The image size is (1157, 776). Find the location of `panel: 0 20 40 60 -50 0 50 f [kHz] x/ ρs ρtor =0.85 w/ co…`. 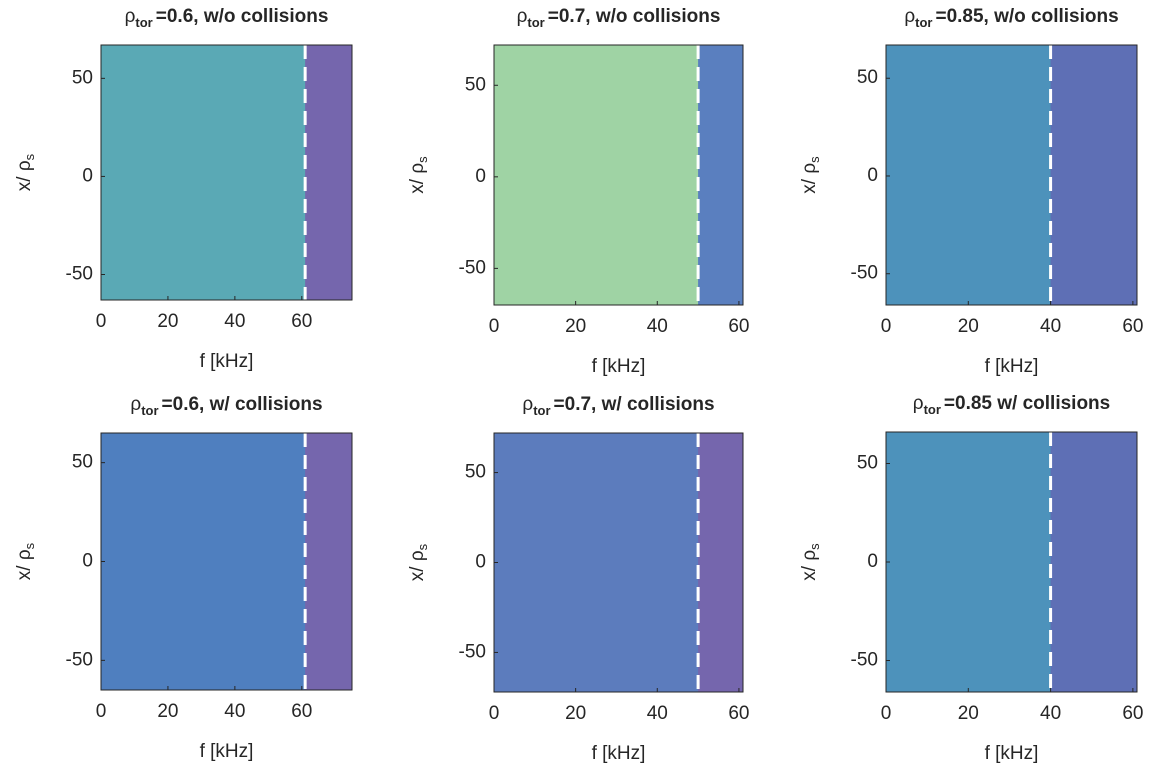

panel: 0 20 40 60 -50 0 50 f [kHz] x/ ρs ρtor =0.85 w/ co… is located at coordinates (971, 578).